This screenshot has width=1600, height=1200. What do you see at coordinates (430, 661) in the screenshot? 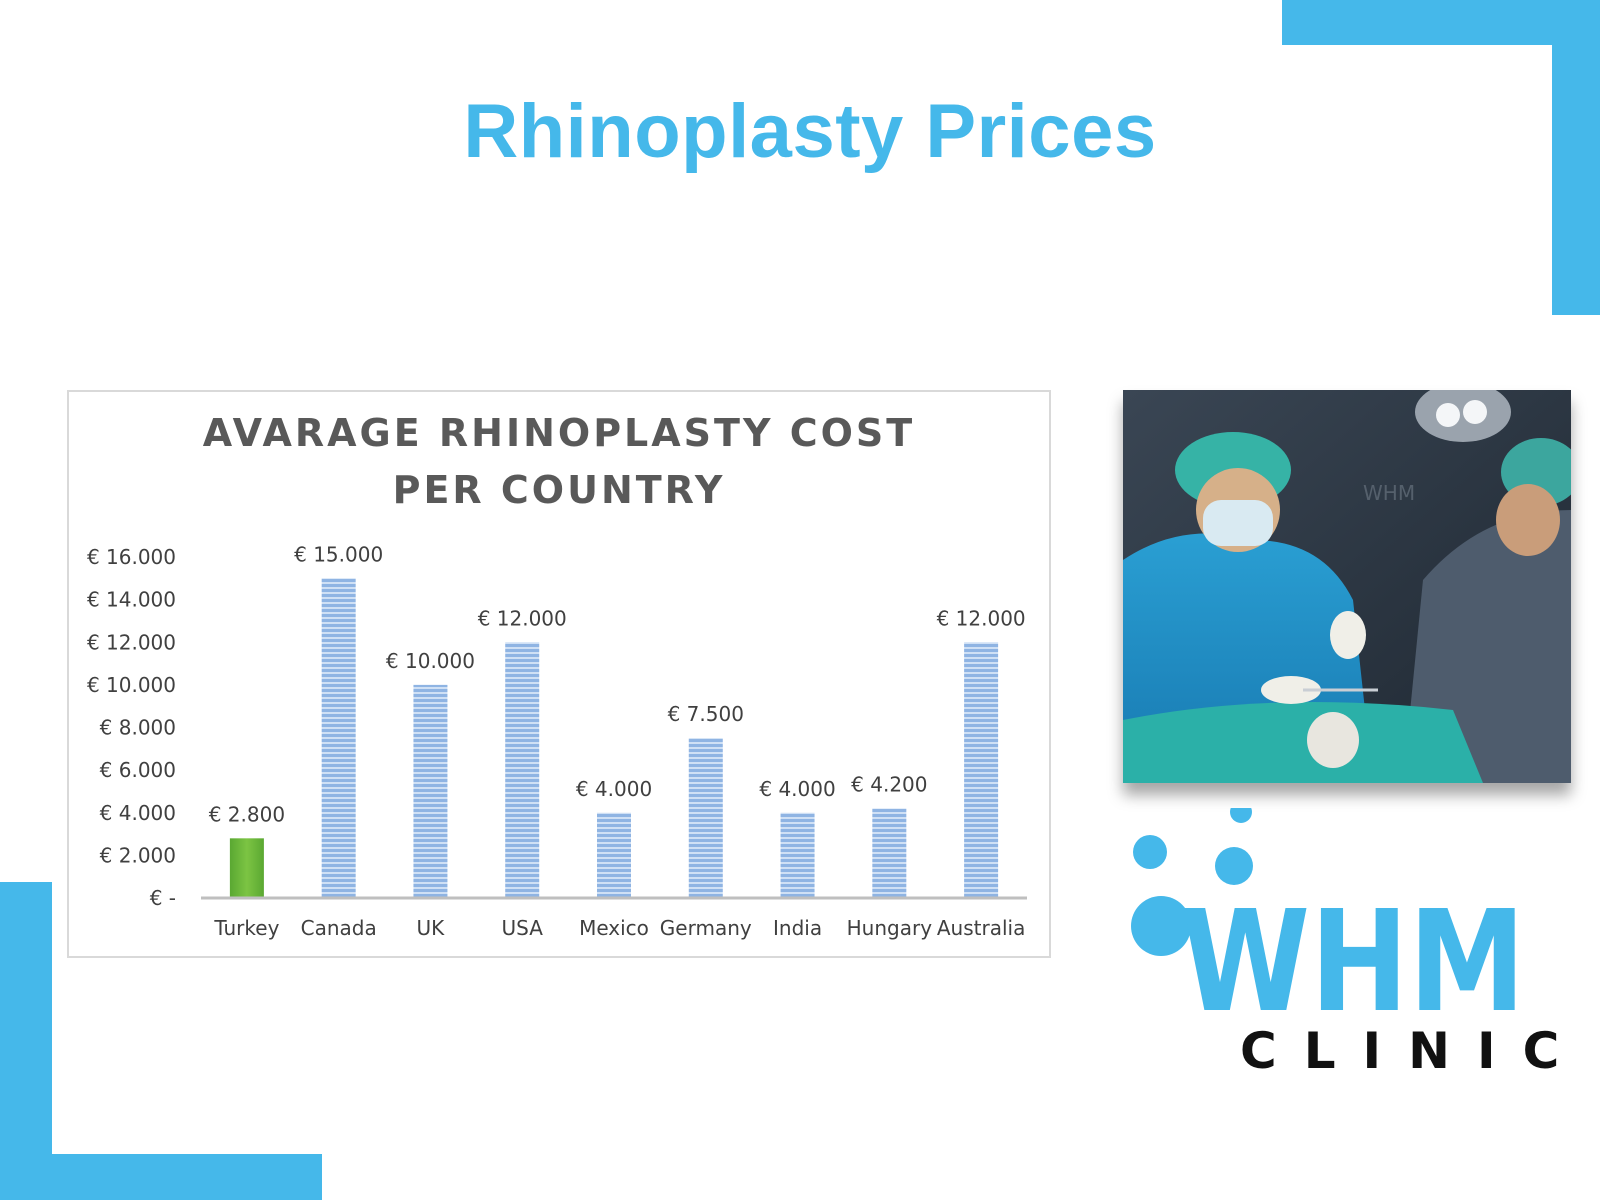
I see `data-label: € 10.000` at bounding box center [430, 661].